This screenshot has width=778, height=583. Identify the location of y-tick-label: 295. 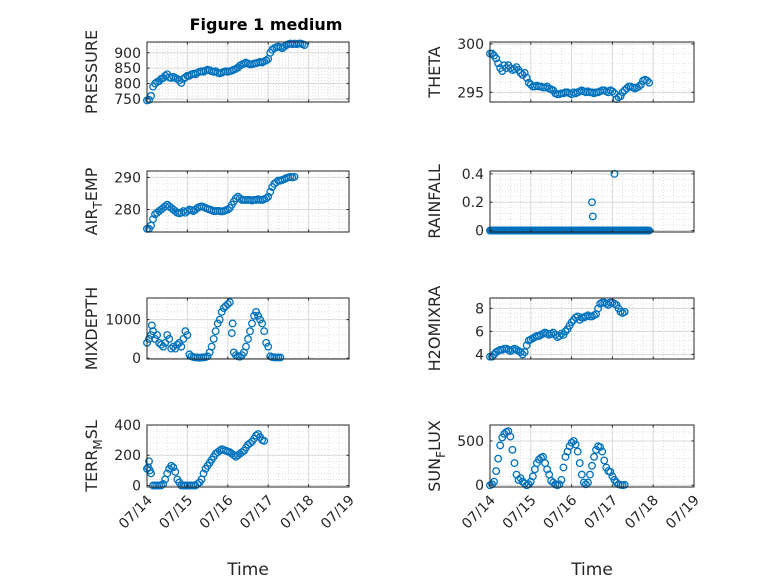
(470, 93).